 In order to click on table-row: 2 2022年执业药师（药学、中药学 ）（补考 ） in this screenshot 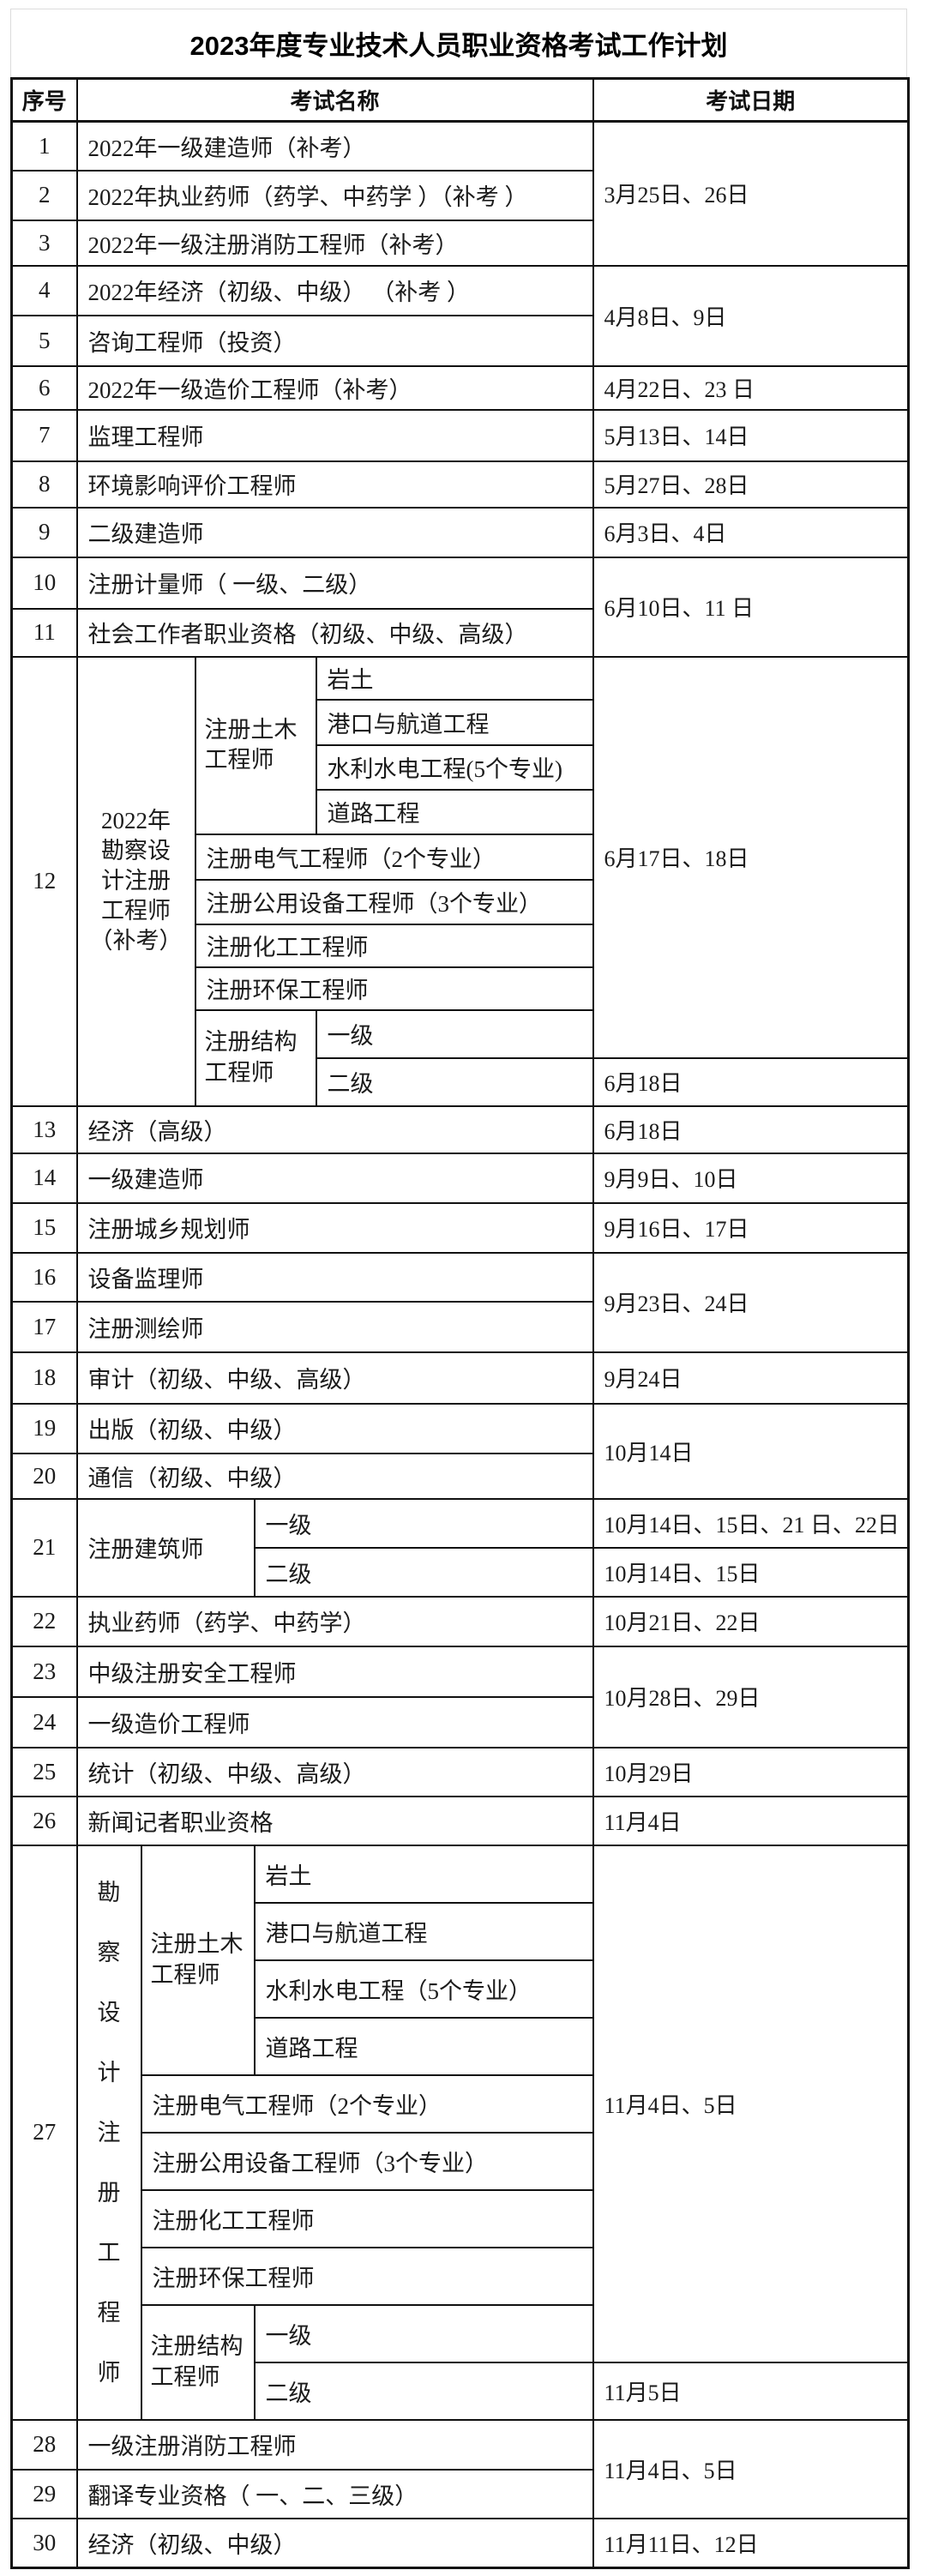, I will do `click(459, 195)`.